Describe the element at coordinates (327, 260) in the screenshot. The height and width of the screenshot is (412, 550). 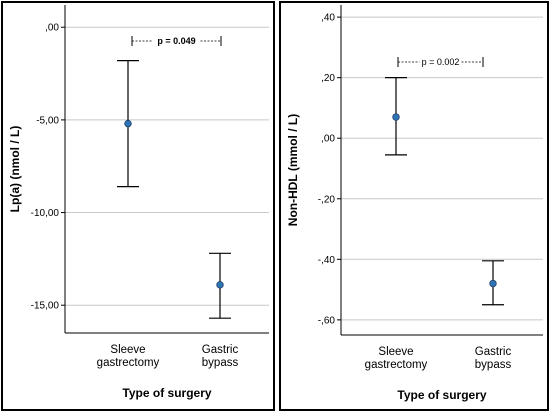
I see `y-tick-label: -,40` at that location.